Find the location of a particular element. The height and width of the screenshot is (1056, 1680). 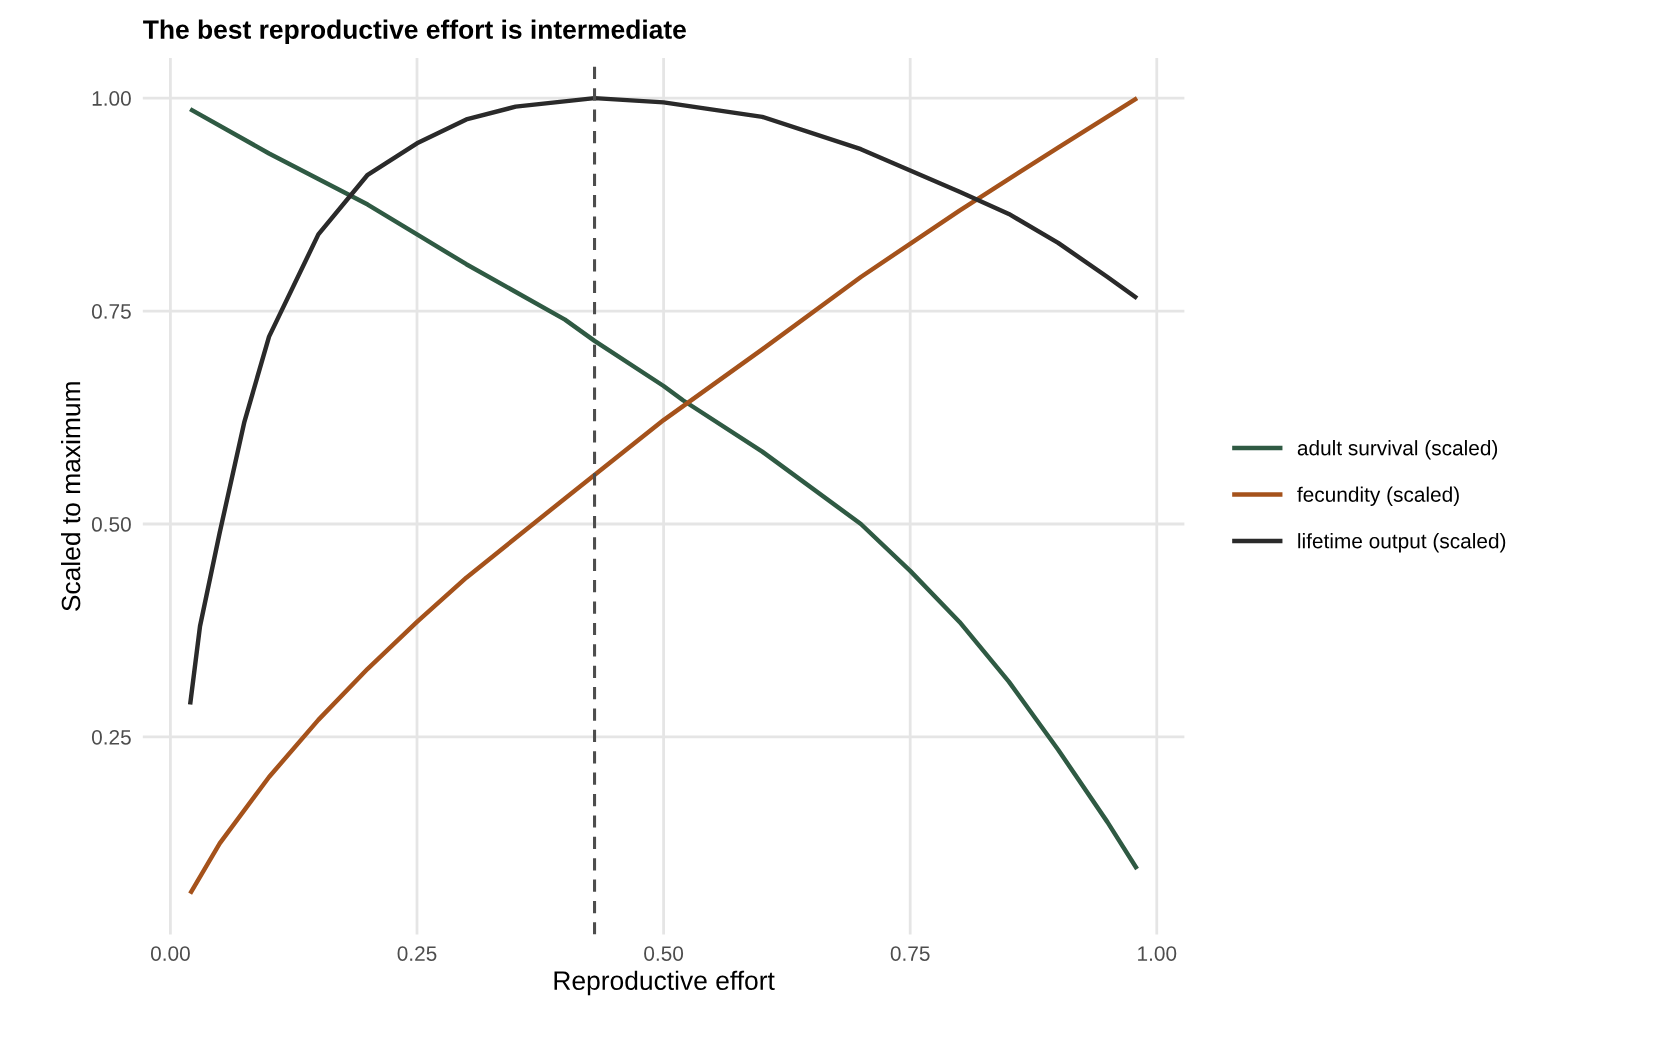

y-tick-label: 0.50 is located at coordinates (111, 524).